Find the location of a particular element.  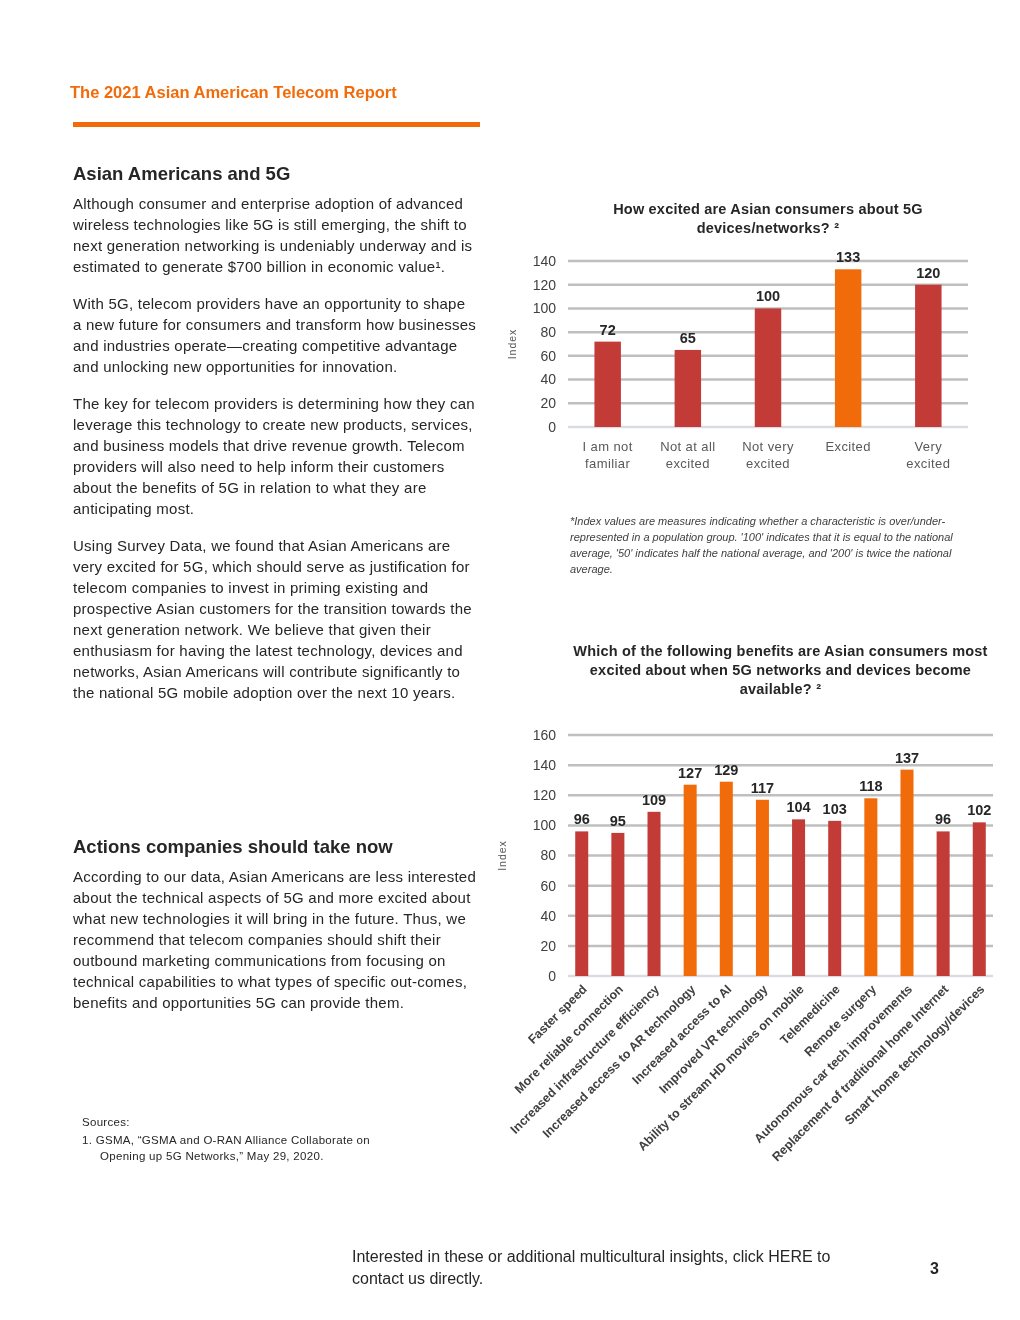

text: 3 is located at coordinates (934, 1269).